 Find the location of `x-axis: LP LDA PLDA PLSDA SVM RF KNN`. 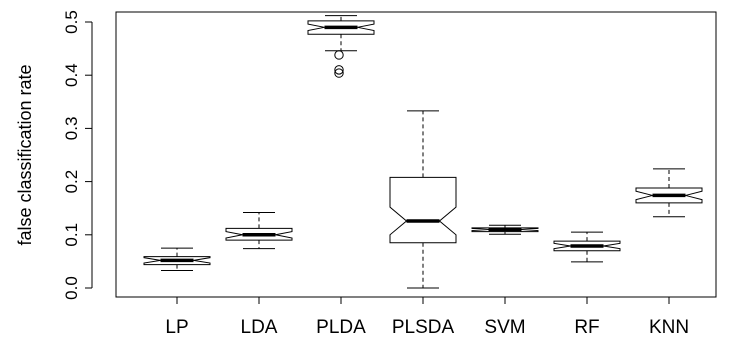

x-axis: LP LDA PLDA PLSDA SVM RF KNN is located at coordinates (427, 317).